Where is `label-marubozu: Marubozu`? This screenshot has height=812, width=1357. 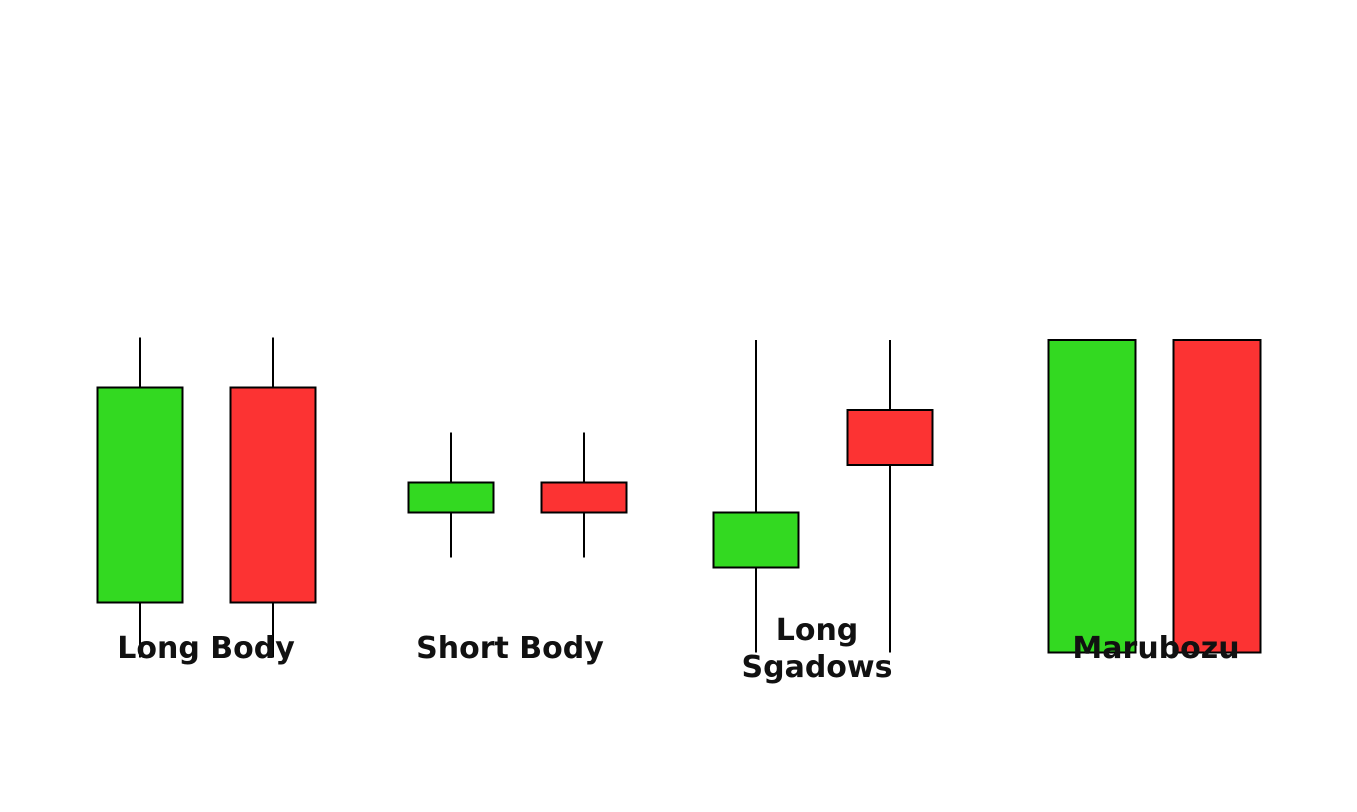 label-marubozu: Marubozu is located at coordinates (1156, 648).